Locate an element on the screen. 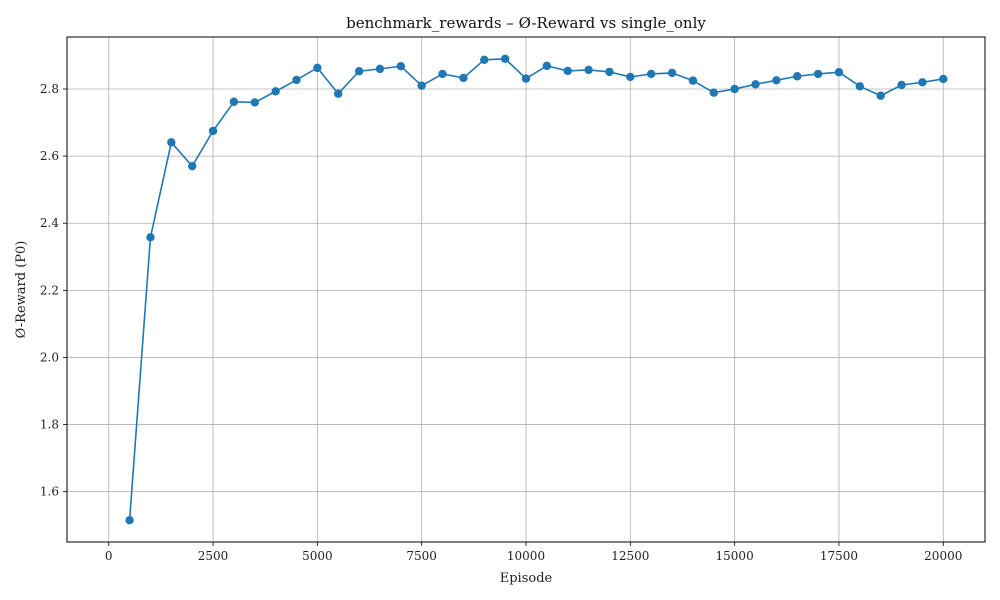  x-tick-label: 7500 is located at coordinates (421, 556).